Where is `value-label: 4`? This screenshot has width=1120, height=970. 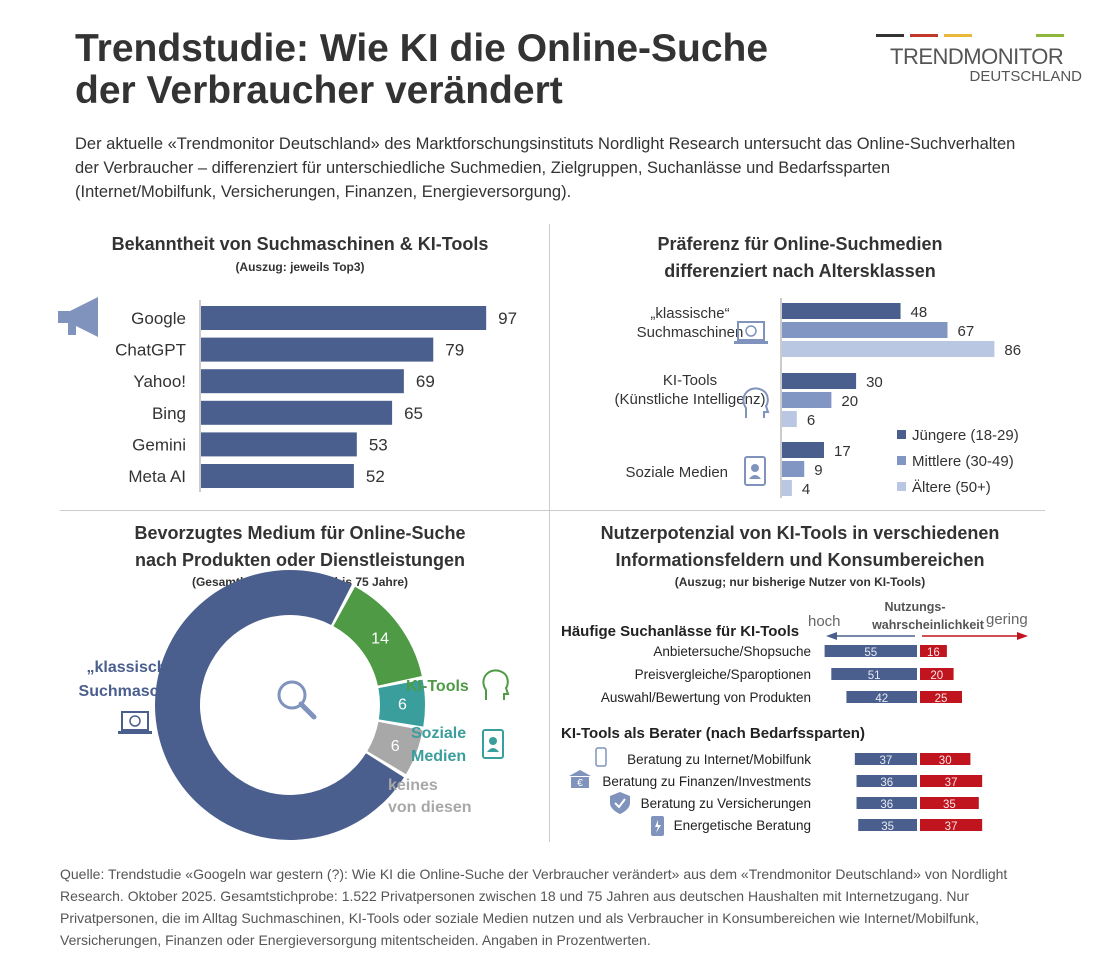
value-label: 4 is located at coordinates (806, 489).